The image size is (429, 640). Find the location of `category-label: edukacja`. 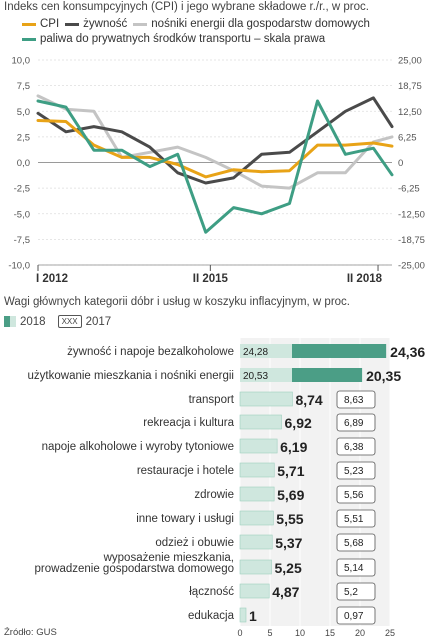

category-label: edukacja is located at coordinates (211, 616).